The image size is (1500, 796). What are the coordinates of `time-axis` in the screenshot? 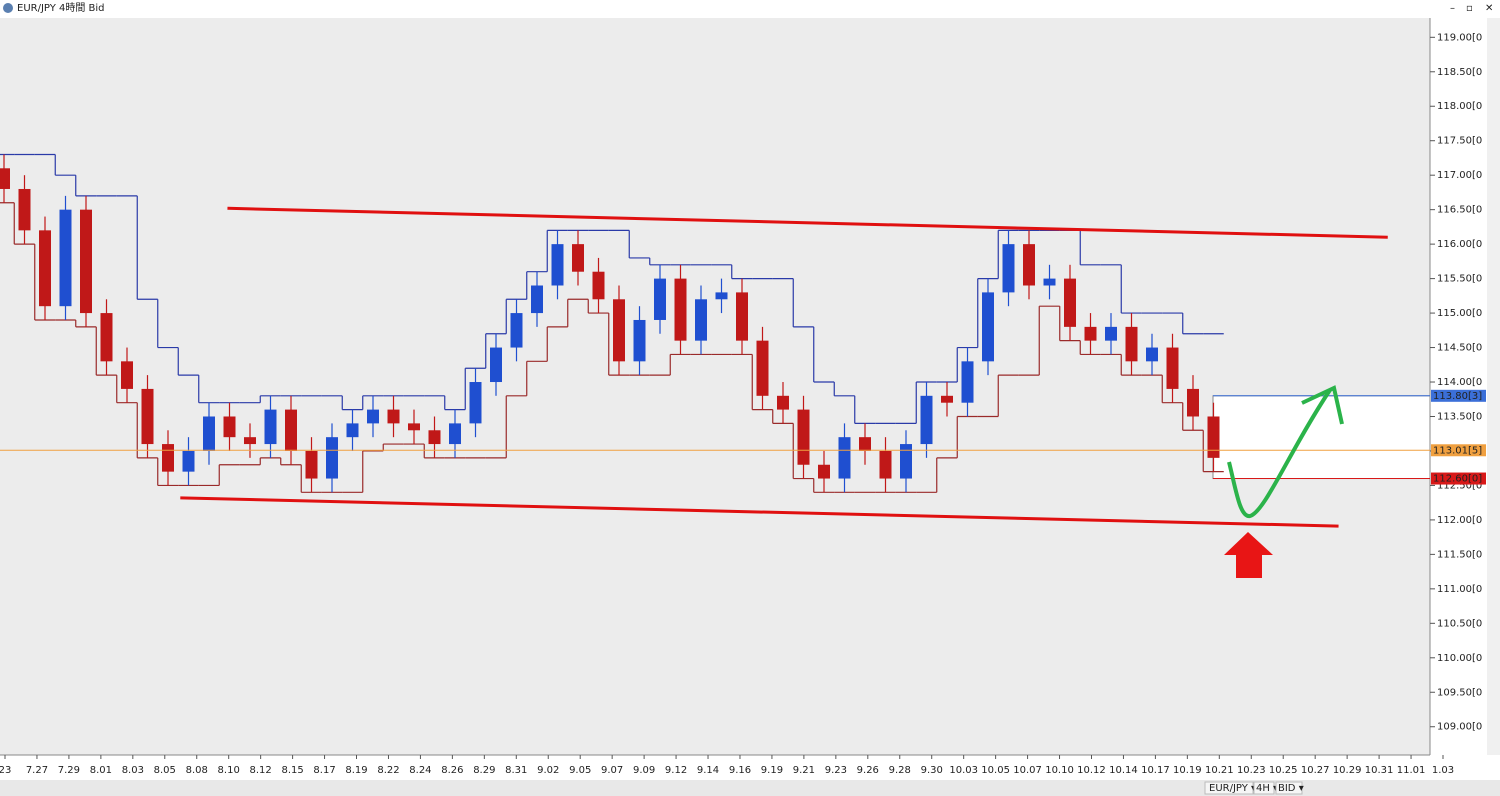 It's located at (750, 767).